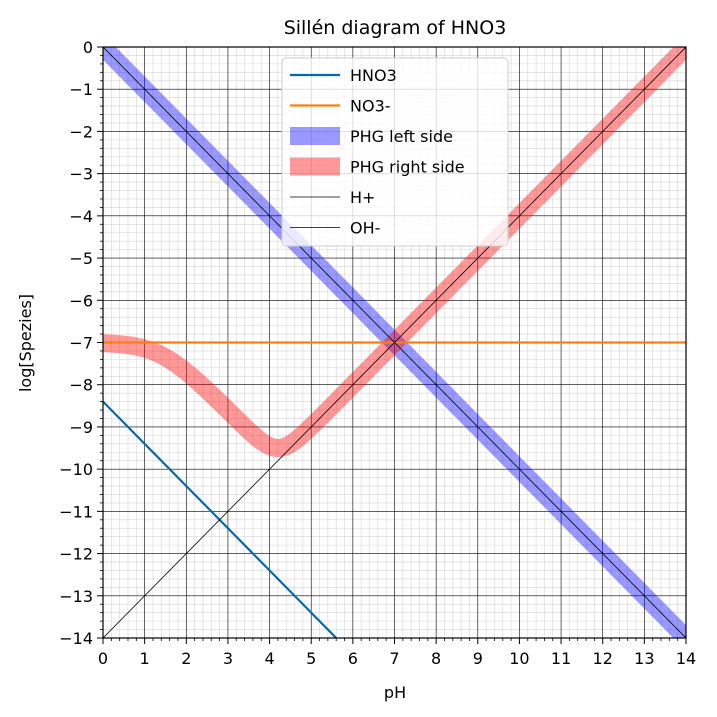 This screenshot has height=717, width=717. I want to click on chart-title: Sillén diagram of HNO3, so click(395, 28).